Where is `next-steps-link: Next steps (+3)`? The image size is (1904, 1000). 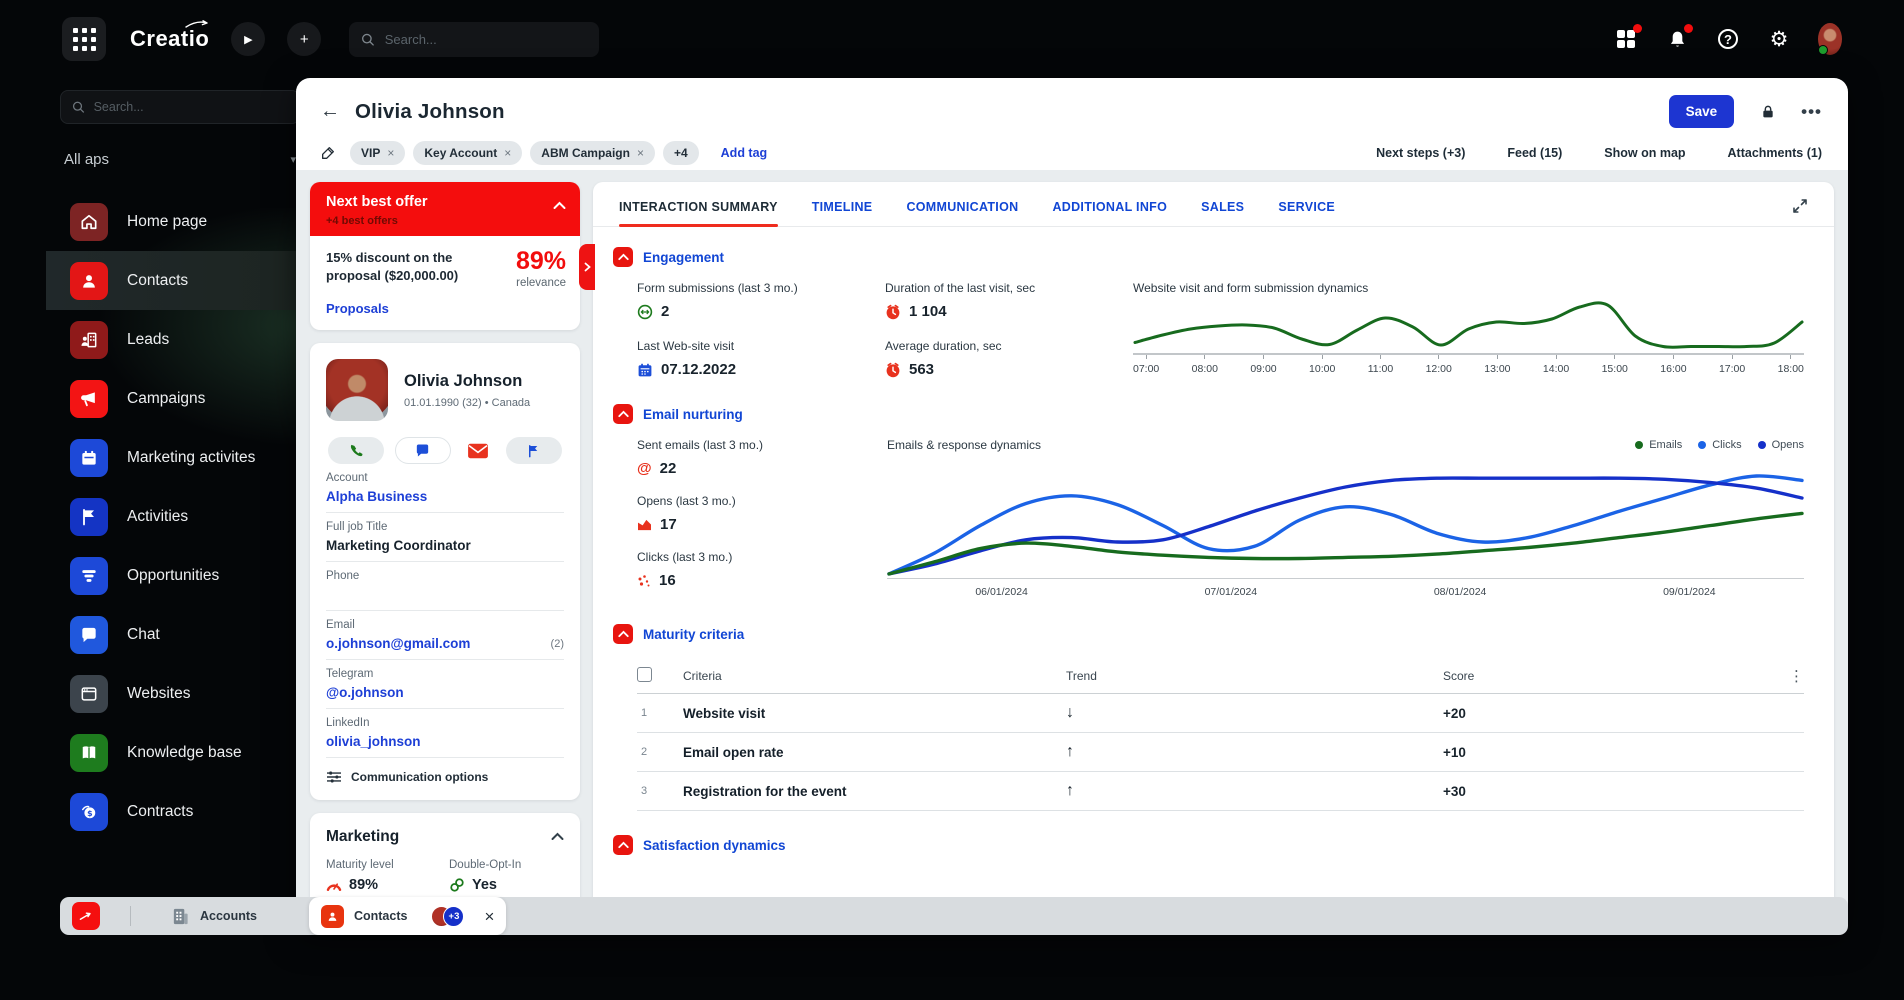 next-steps-link: Next steps (+3) is located at coordinates (1421, 153).